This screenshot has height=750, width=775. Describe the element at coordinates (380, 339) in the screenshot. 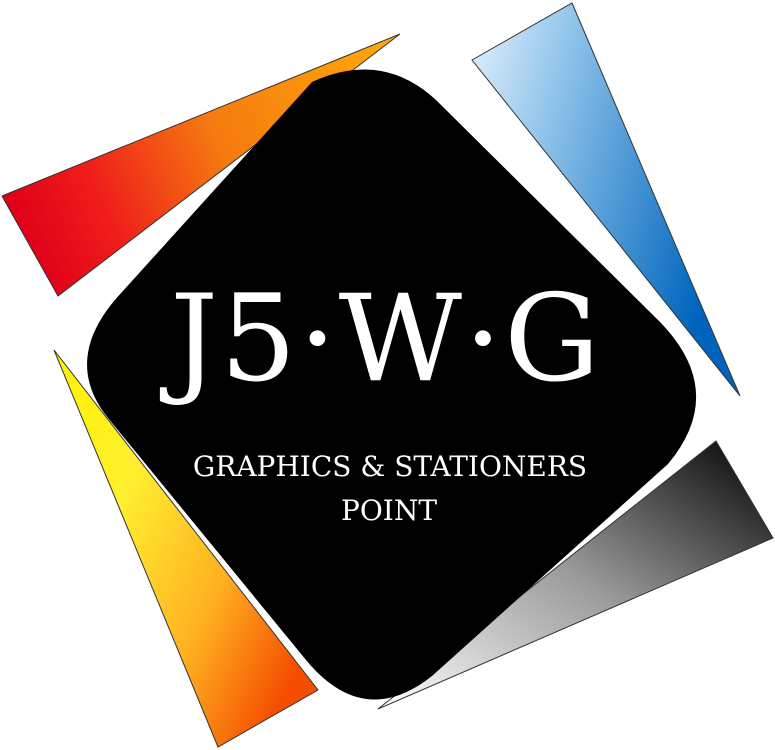

I see `brand-mark: J5·W·G` at that location.